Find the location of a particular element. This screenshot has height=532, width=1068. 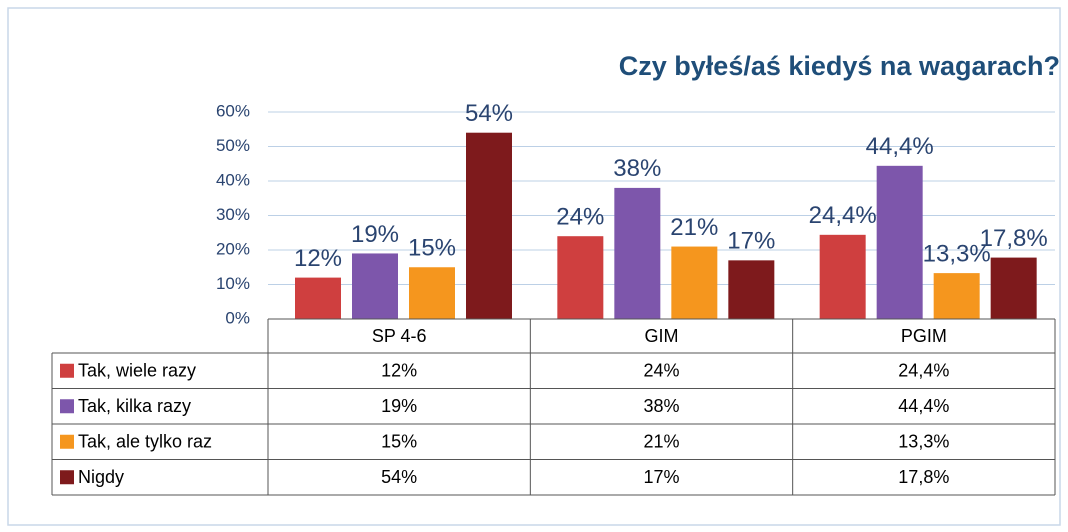

data-label: 13,3% is located at coordinates (957, 253).